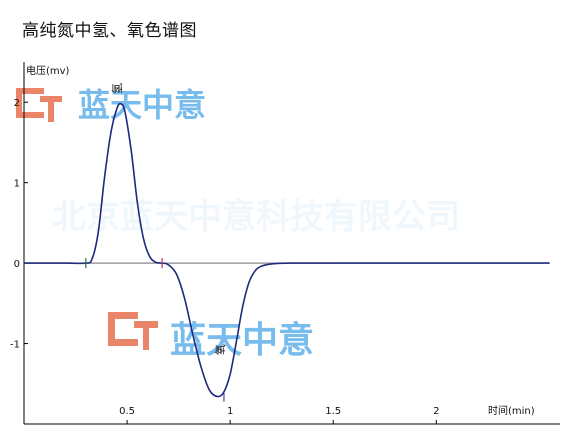 The width and height of the screenshot is (584, 440). What do you see at coordinates (127, 411) in the screenshot?
I see `x-tick-label: 0.5` at bounding box center [127, 411].